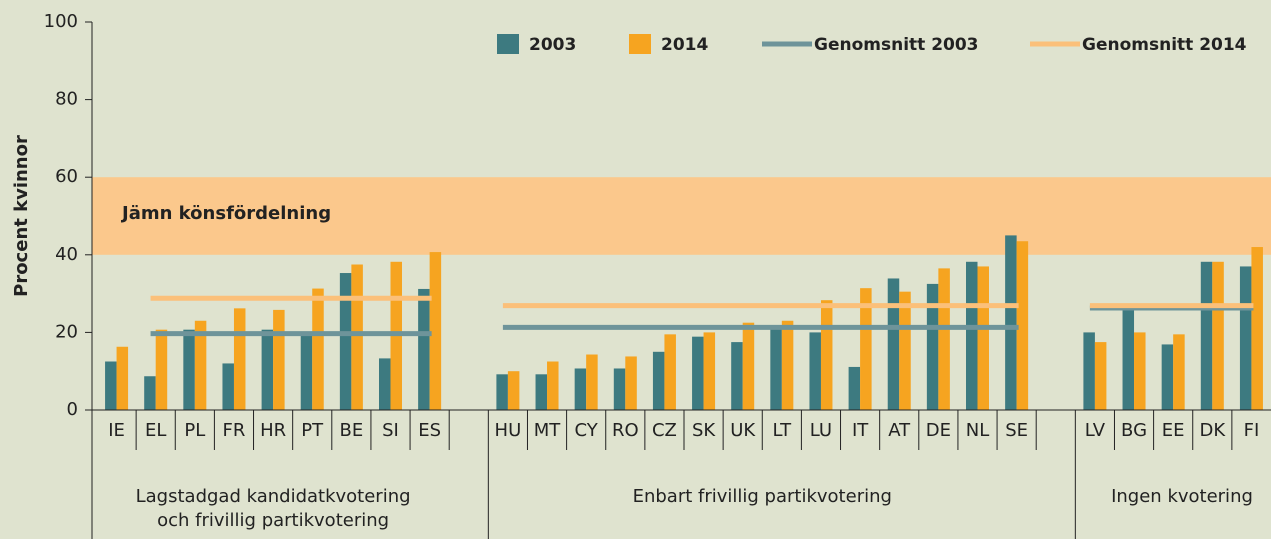  What do you see at coordinates (552, 45) in the screenshot?
I see `legend-label: 2003` at bounding box center [552, 45].